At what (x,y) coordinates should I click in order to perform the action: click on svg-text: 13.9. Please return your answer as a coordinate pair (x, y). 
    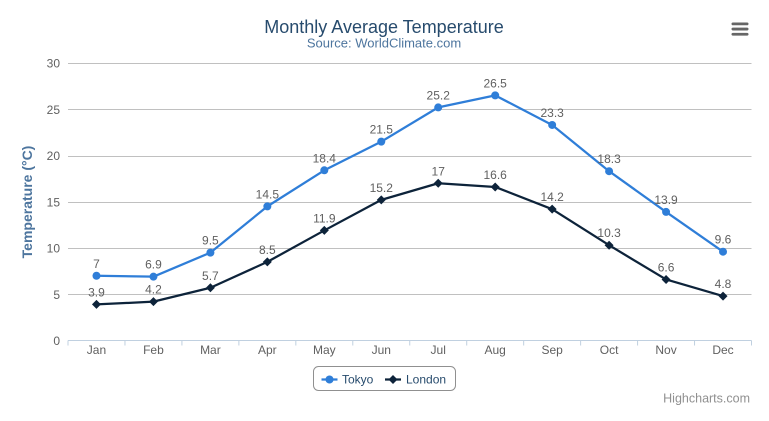
    Looking at the image, I should click on (666, 200).